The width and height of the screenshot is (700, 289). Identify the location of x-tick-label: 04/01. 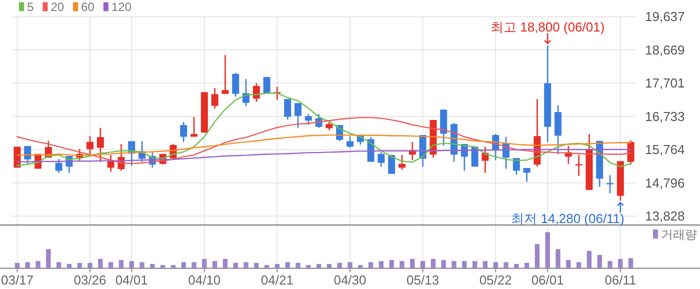
(131, 280).